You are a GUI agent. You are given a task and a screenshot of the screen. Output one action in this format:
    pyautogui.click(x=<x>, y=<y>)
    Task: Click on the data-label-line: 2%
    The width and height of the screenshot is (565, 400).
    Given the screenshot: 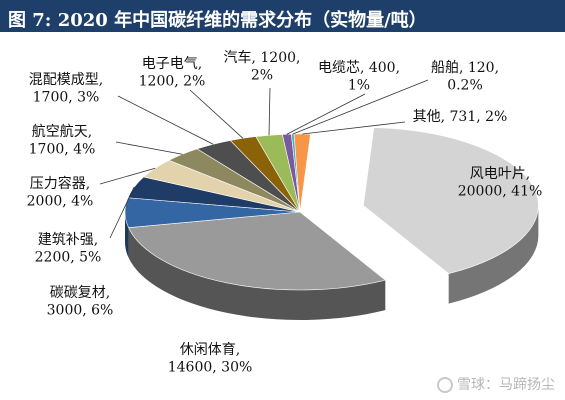 What is the action you would take?
    pyautogui.click(x=262, y=76)
    